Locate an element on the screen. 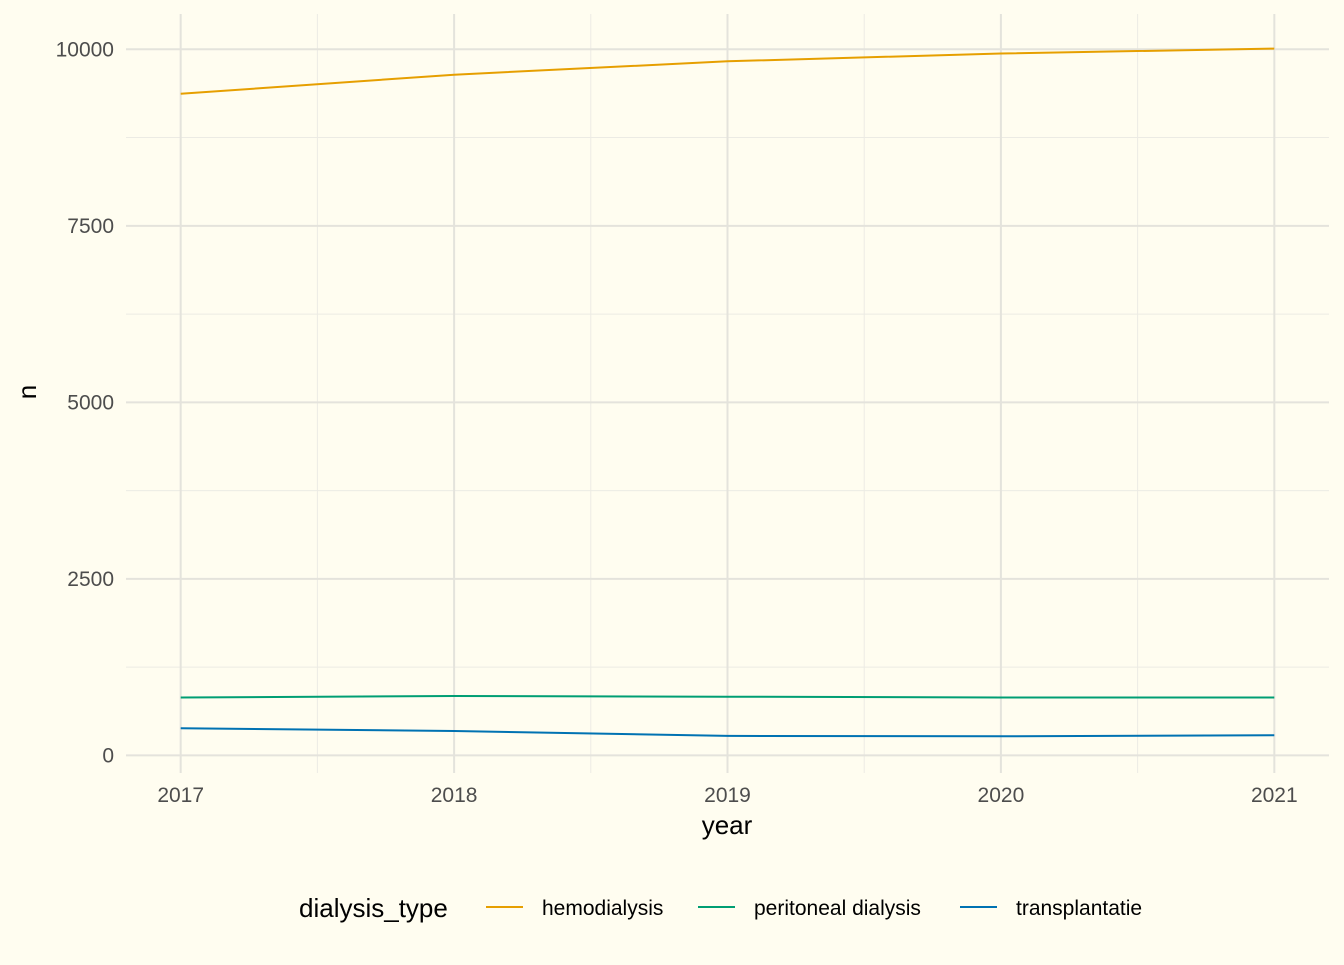 This screenshot has height=965, width=1344. y-axis-label: n is located at coordinates (27, 392).